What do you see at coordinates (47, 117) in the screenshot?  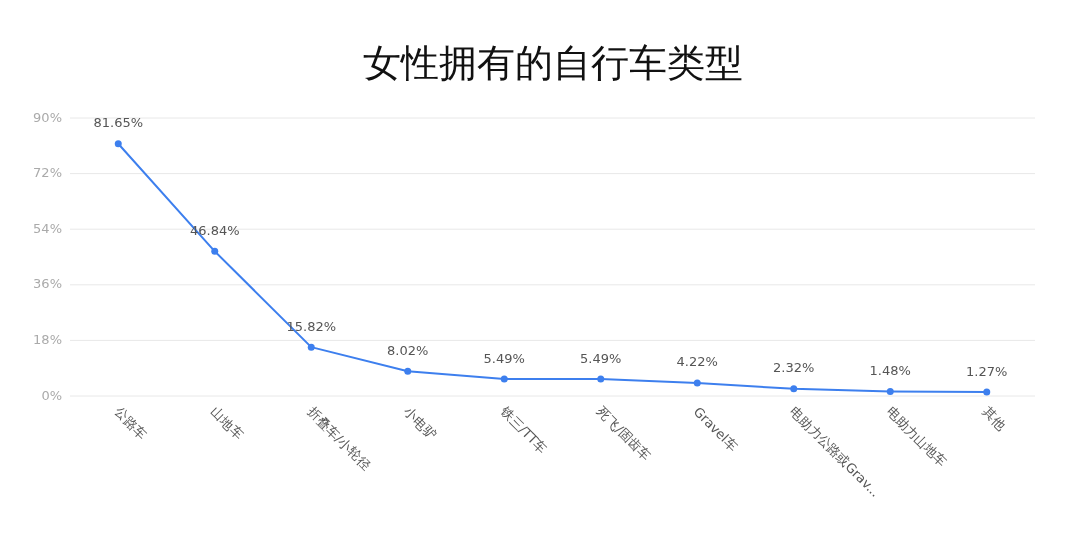 I see `y-tick-label: 90%` at bounding box center [47, 117].